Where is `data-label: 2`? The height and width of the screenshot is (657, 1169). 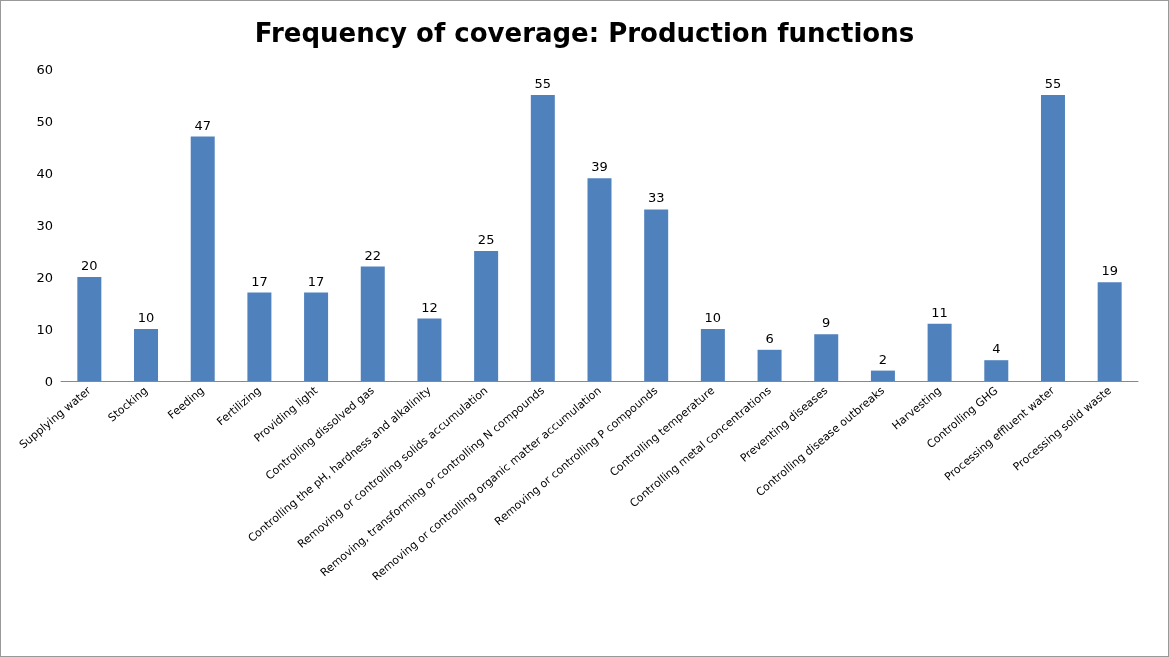 data-label: 2 is located at coordinates (883, 359).